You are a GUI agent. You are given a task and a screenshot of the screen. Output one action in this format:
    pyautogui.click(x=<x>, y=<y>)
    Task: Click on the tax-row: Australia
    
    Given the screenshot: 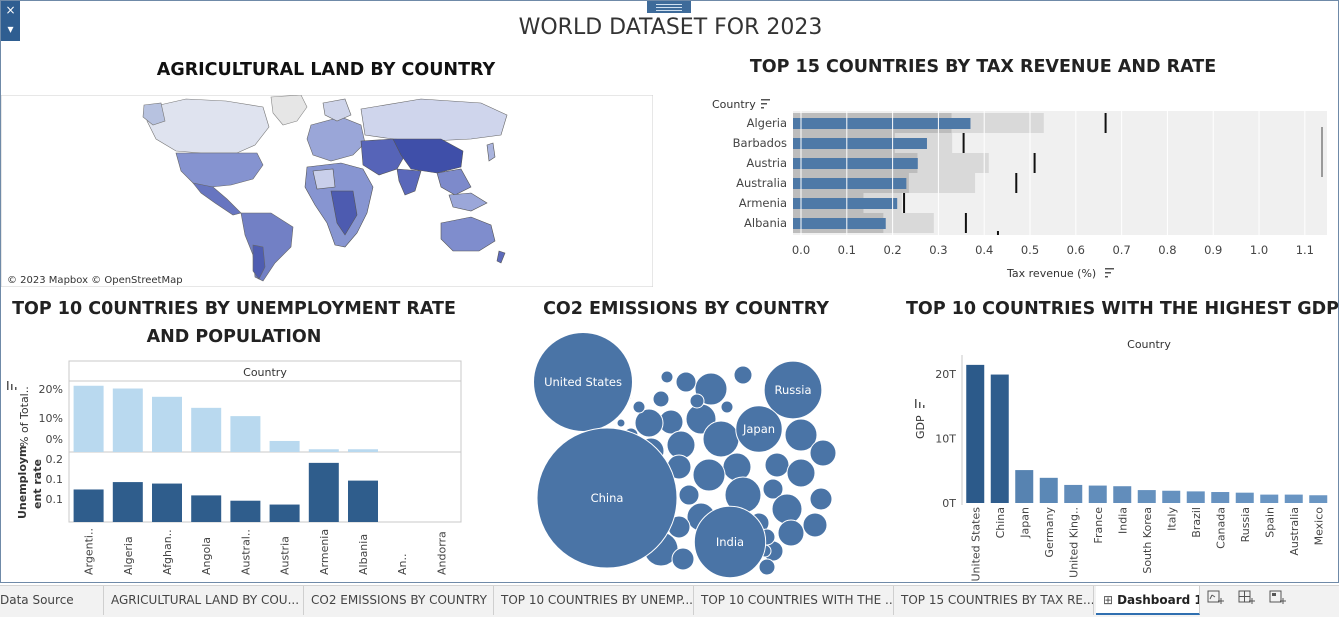 What is the action you would take?
    pyautogui.click(x=877, y=183)
    